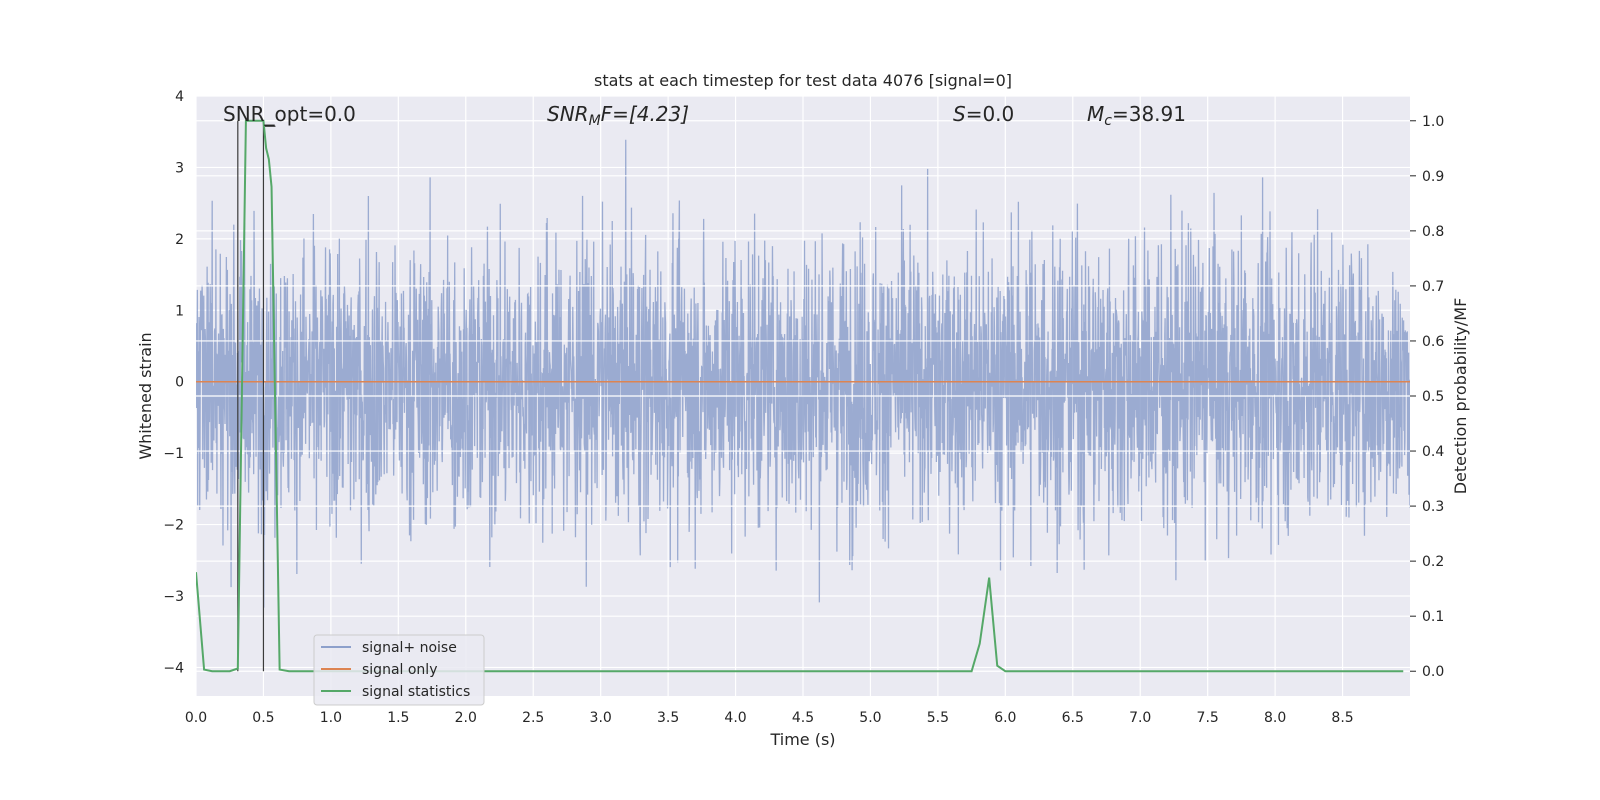  What do you see at coordinates (595, 121) in the screenshot?
I see `annotation-snr-mf-sub: M` at bounding box center [595, 121].